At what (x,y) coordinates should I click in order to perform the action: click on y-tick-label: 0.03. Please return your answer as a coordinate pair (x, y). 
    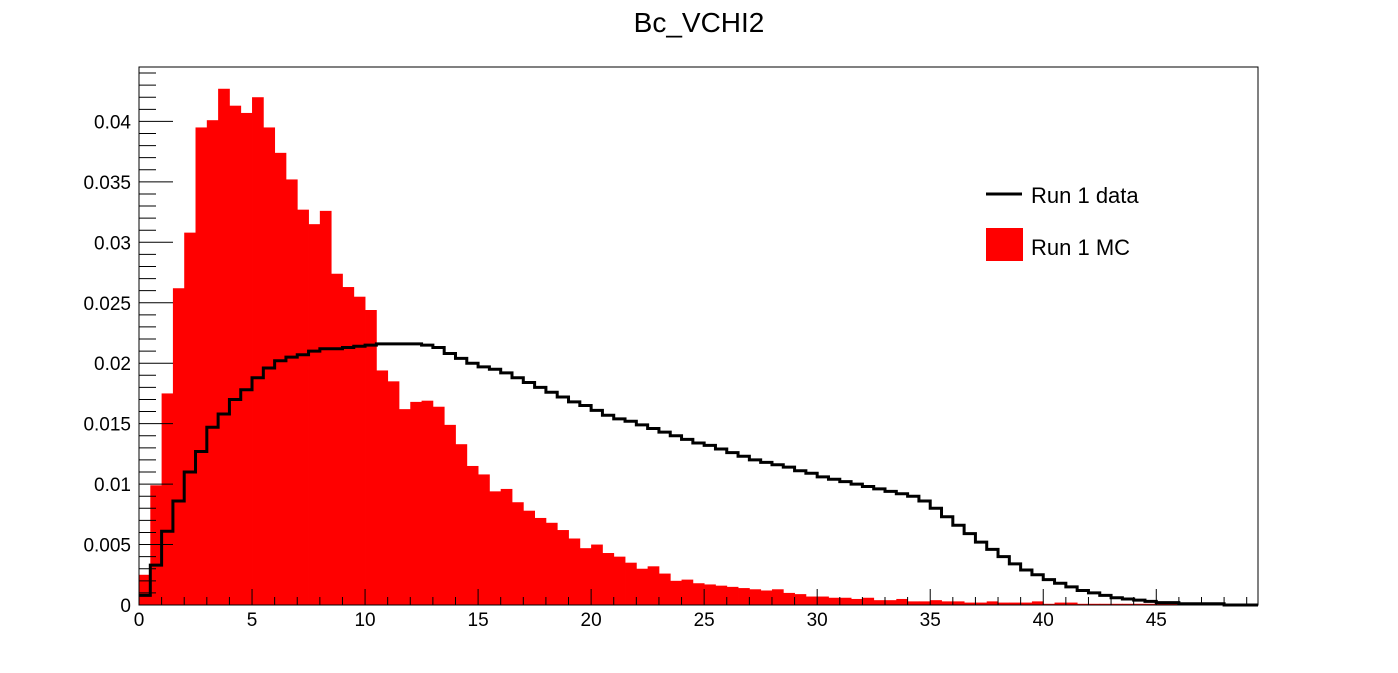
    Looking at the image, I should click on (112, 243).